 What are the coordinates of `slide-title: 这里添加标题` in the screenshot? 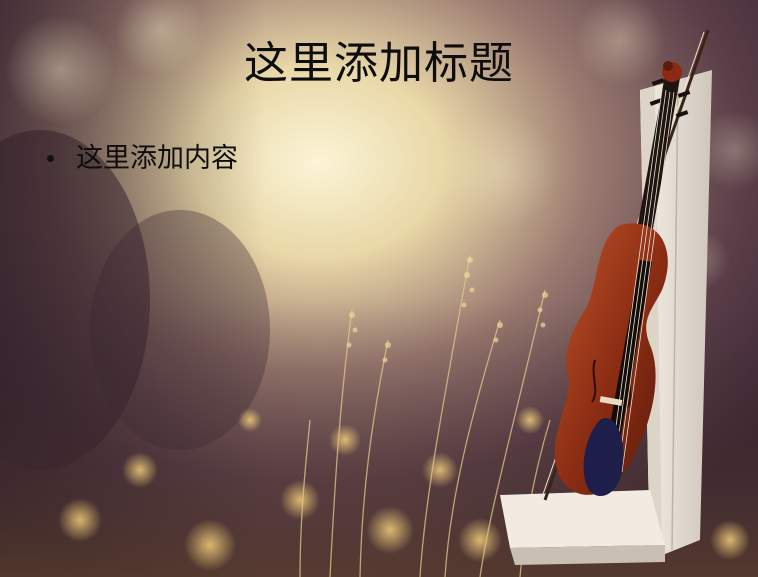 It's located at (379, 63).